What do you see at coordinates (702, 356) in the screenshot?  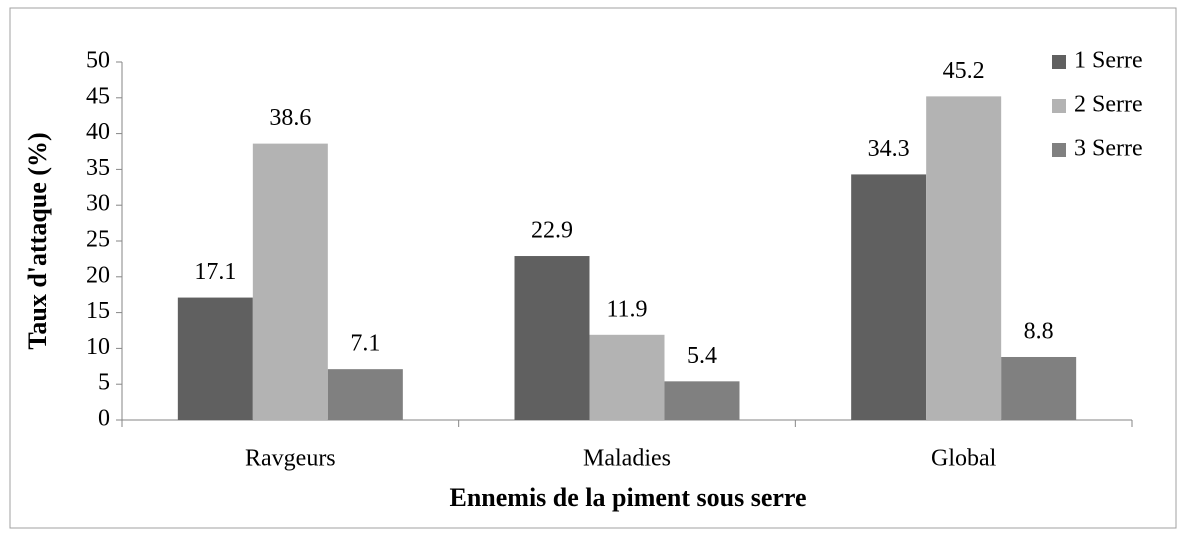 I see `data-label: 5.4` at bounding box center [702, 356].